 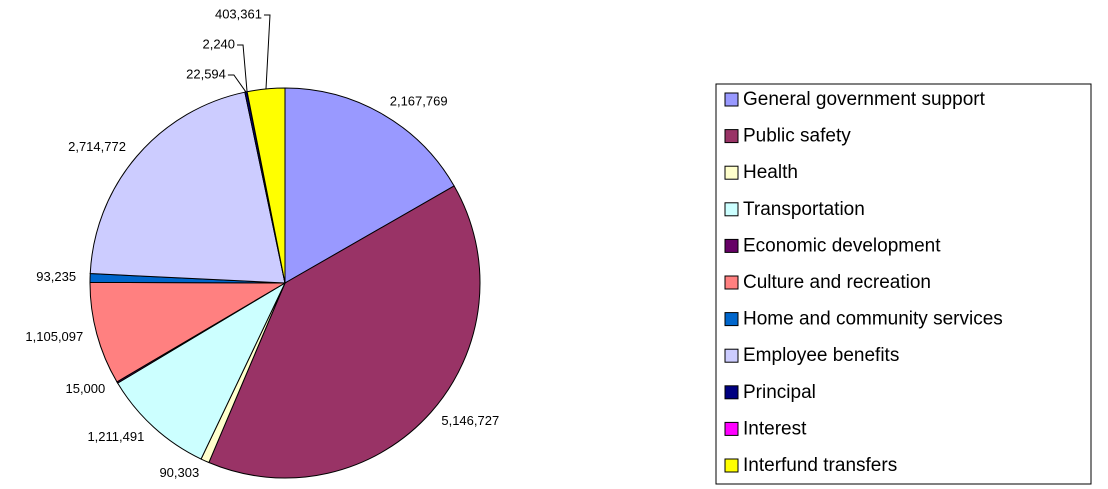 What do you see at coordinates (842, 245) in the screenshot?
I see `legend-label: Economic development` at bounding box center [842, 245].